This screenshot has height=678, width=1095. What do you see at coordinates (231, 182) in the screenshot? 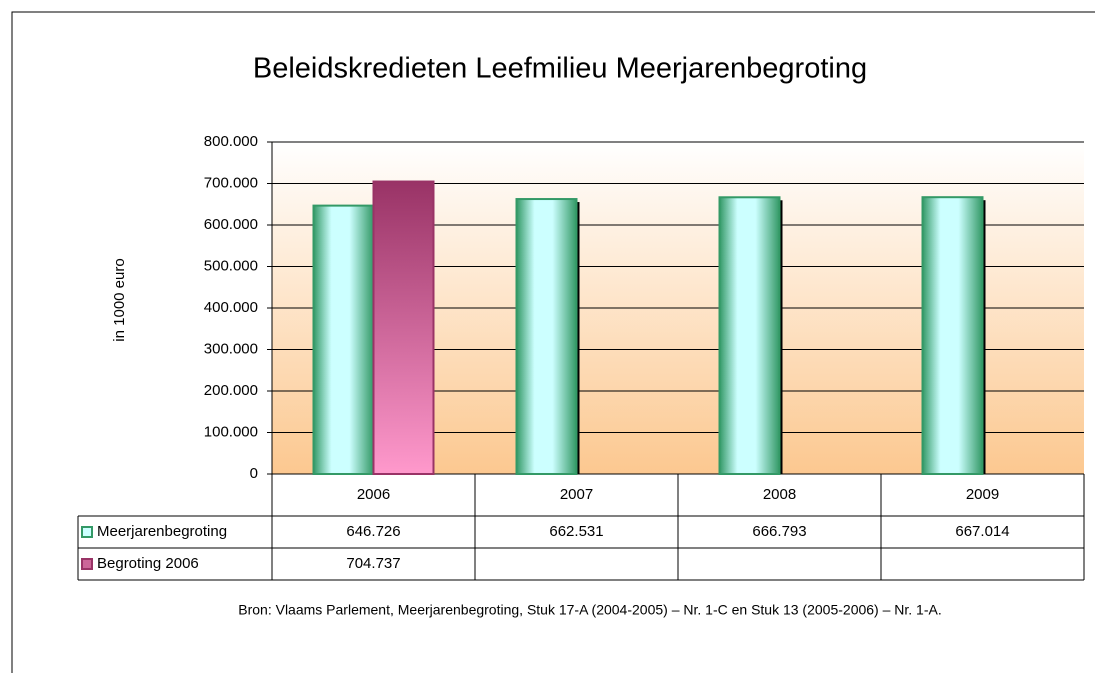
I see `y-tick-label: 700.000` at bounding box center [231, 182].